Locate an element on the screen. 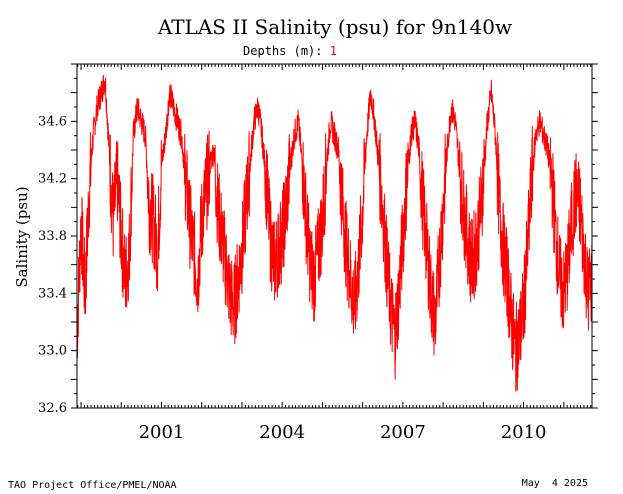 This screenshot has width=623, height=494. y-tick-label: 34.6 is located at coordinates (52, 121).